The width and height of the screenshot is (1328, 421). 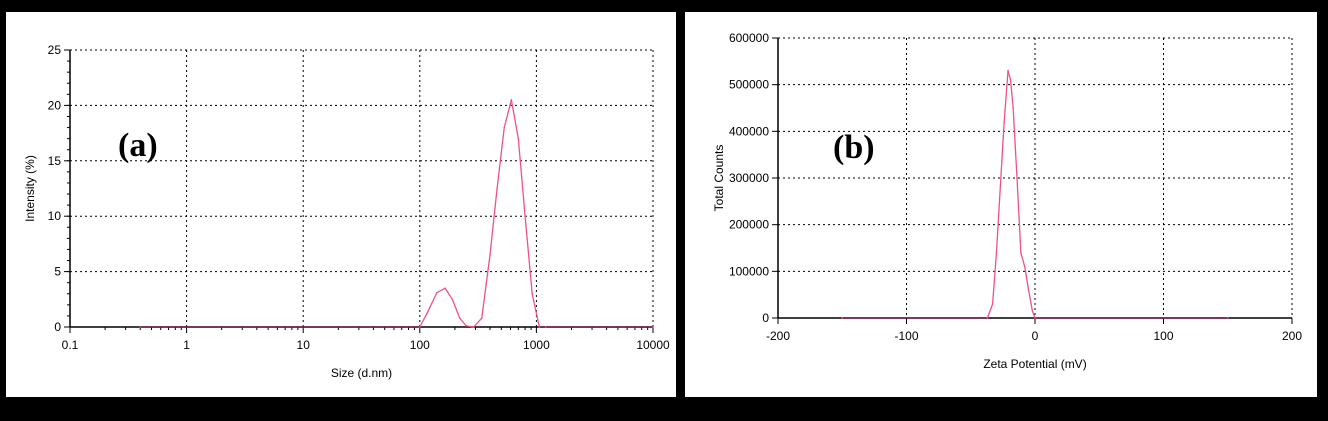 I want to click on y-tick-label: 100000, so click(x=749, y=271).